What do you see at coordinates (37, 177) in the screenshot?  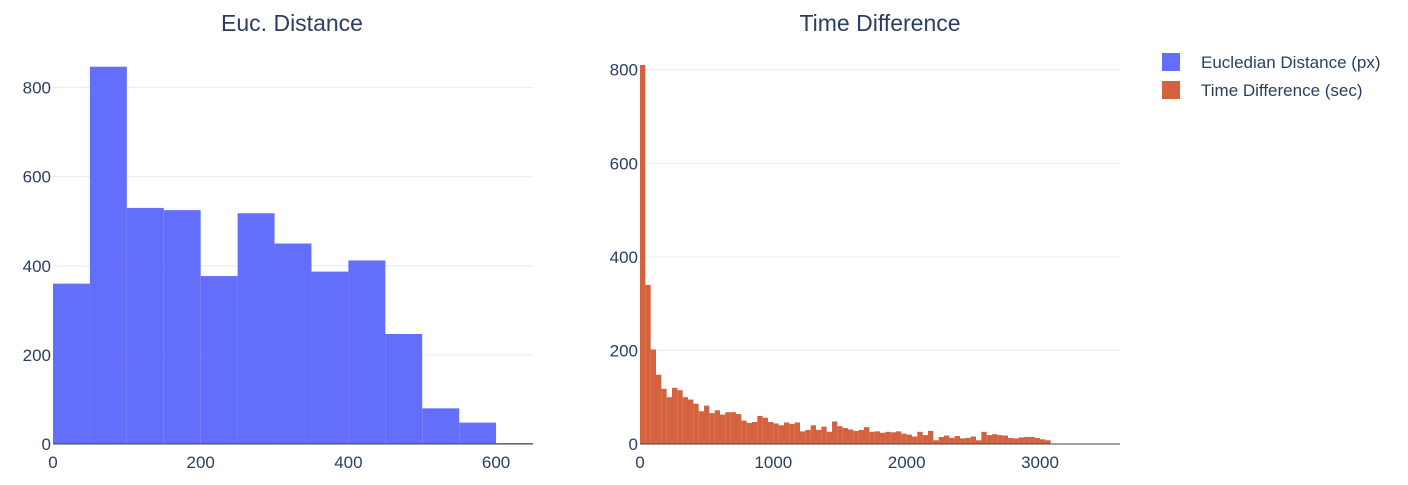 I see `euc-y-tick-label: 600` at bounding box center [37, 177].